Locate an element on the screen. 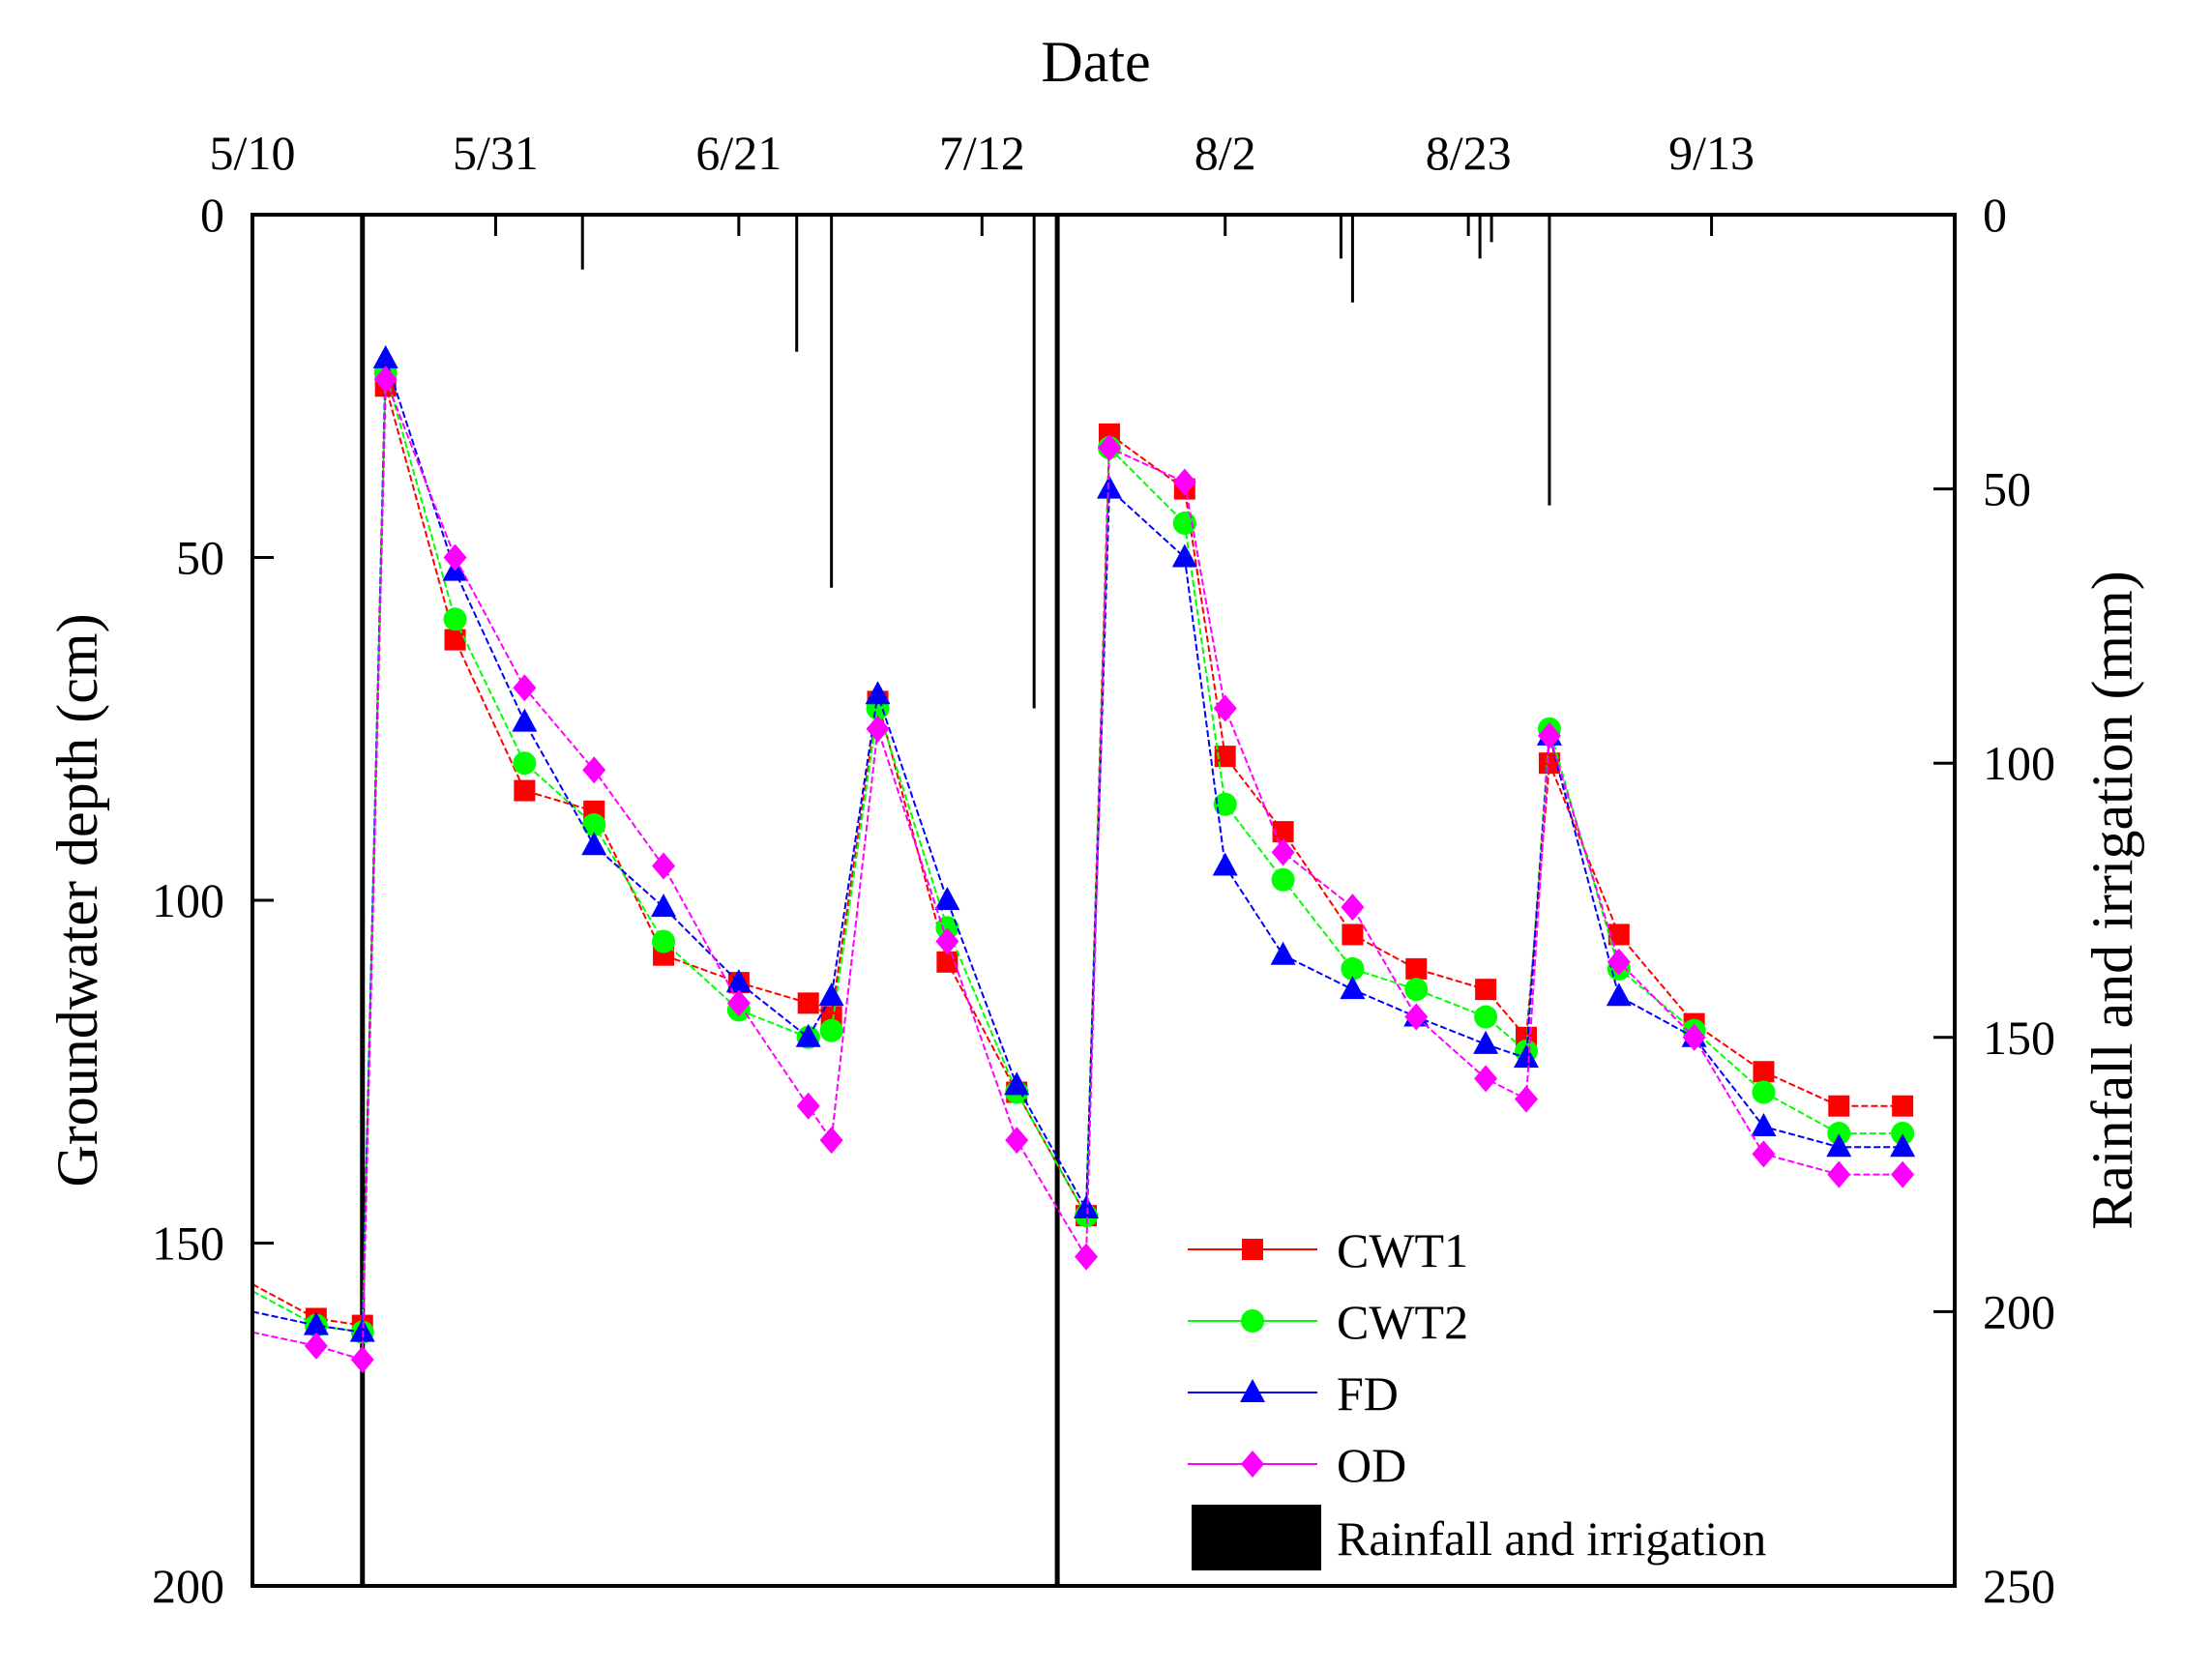  y-left-tick-label: 150 is located at coordinates (188, 1244).